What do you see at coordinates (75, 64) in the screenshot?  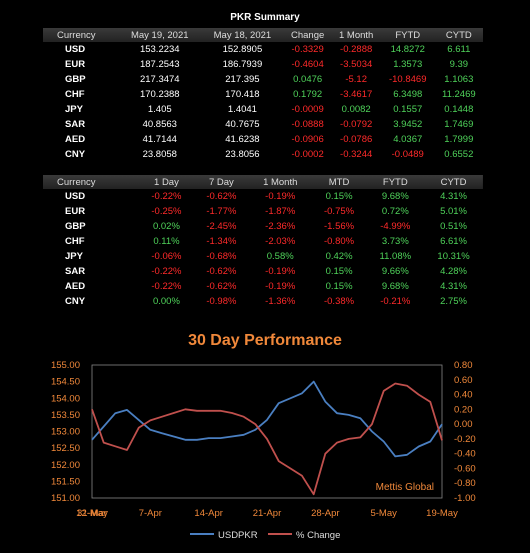 I see `currency-cell: EUR` at bounding box center [75, 64].